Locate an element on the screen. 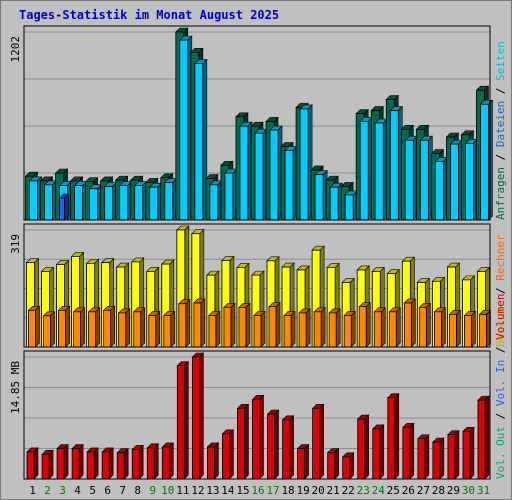 The width and height of the screenshot is (512, 500). x-tick-label: 22 is located at coordinates (348, 490).